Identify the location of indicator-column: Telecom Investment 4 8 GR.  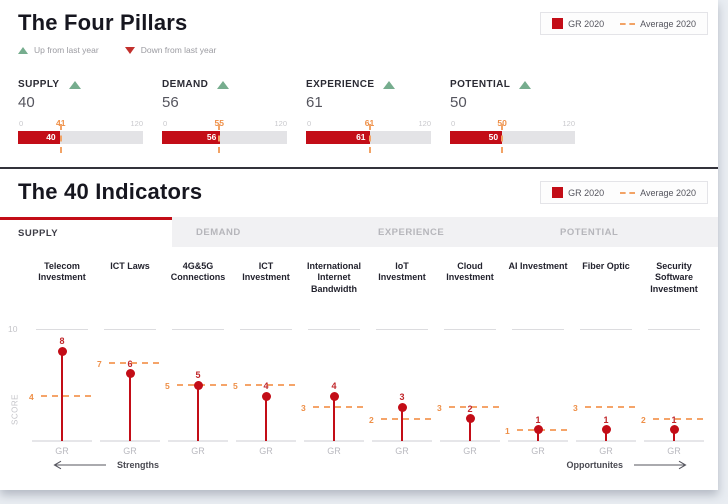
(62, 358).